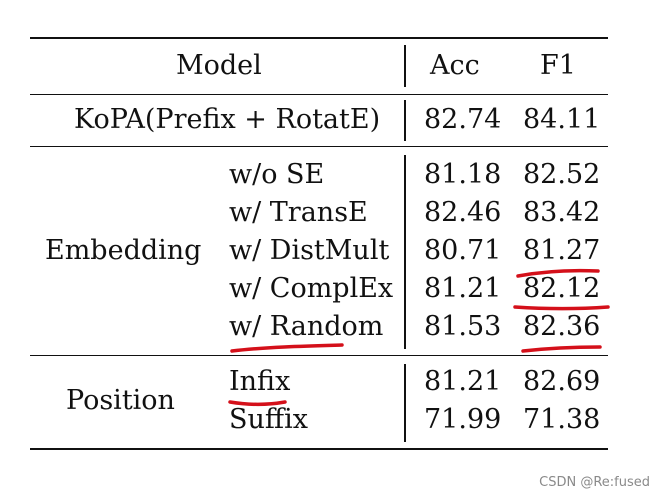 The height and width of the screenshot is (498, 668). What do you see at coordinates (227, 119) in the screenshot?
I see `baseline-model: KoPA(Prefix + RotatE)` at bounding box center [227, 119].